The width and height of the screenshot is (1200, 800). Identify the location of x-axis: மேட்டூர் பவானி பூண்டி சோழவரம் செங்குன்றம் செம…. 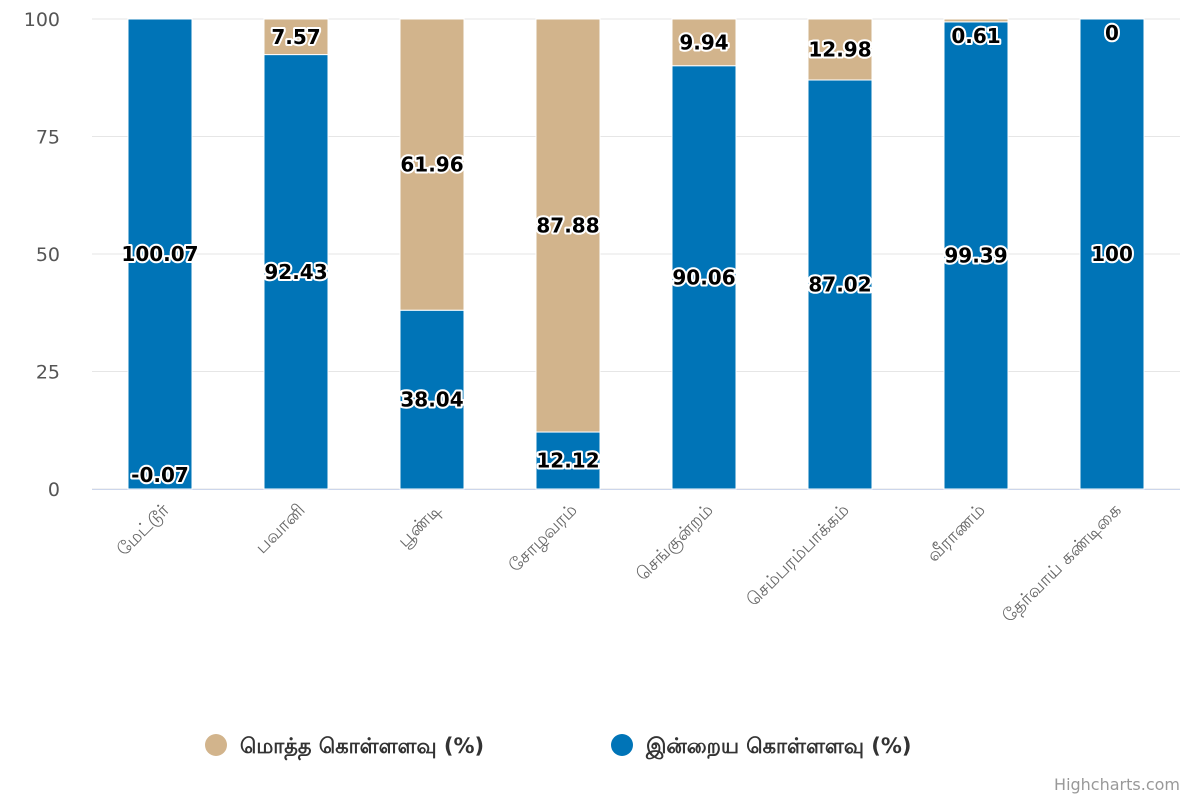
(619, 563).